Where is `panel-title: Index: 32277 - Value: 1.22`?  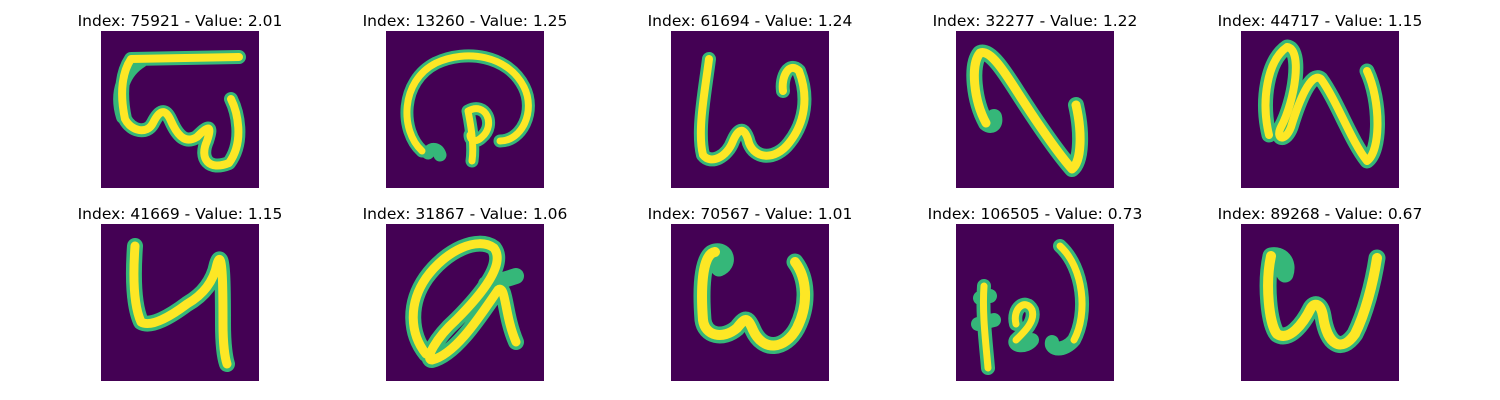 panel-title: Index: 32277 - Value: 1.22 is located at coordinates (1035, 21).